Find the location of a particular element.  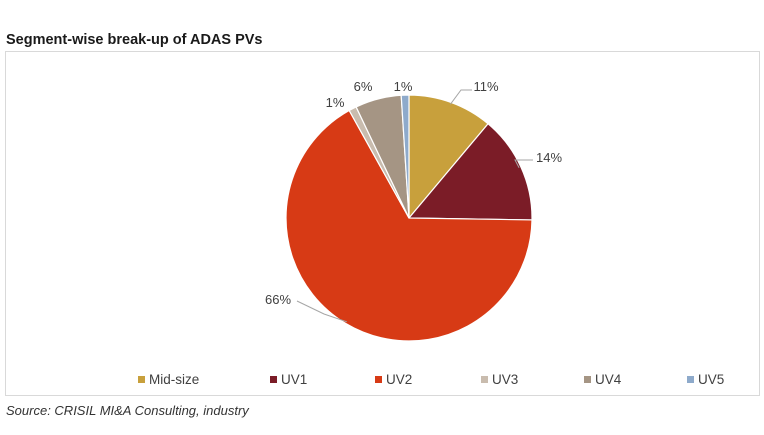

data-label-uv2: 66% is located at coordinates (278, 299).